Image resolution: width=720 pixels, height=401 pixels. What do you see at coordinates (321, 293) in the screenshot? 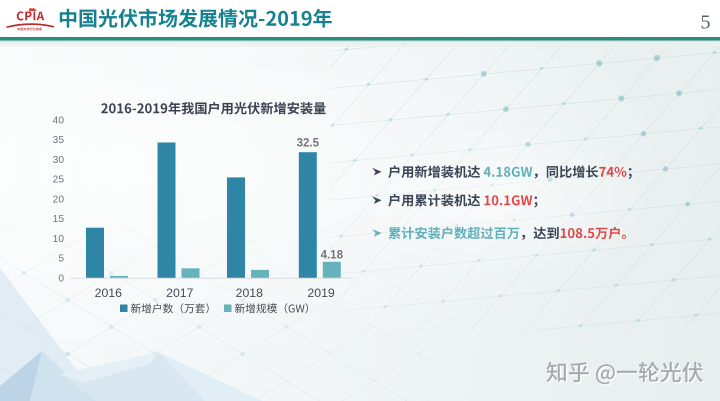
I see `svg-text: 2019` at bounding box center [321, 293].